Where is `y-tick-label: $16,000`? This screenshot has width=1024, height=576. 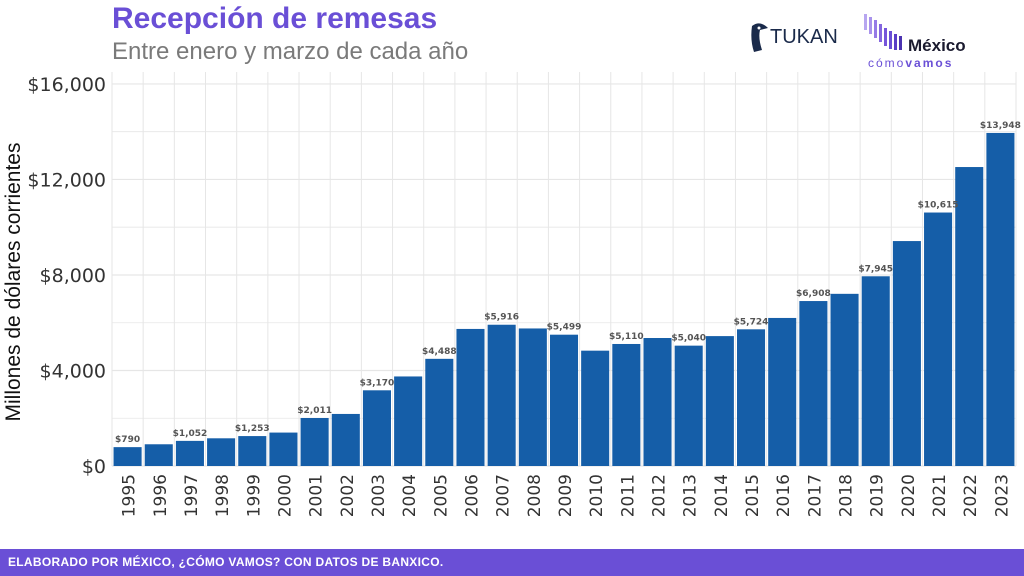
y-tick-label: $16,000 is located at coordinates (66, 85).